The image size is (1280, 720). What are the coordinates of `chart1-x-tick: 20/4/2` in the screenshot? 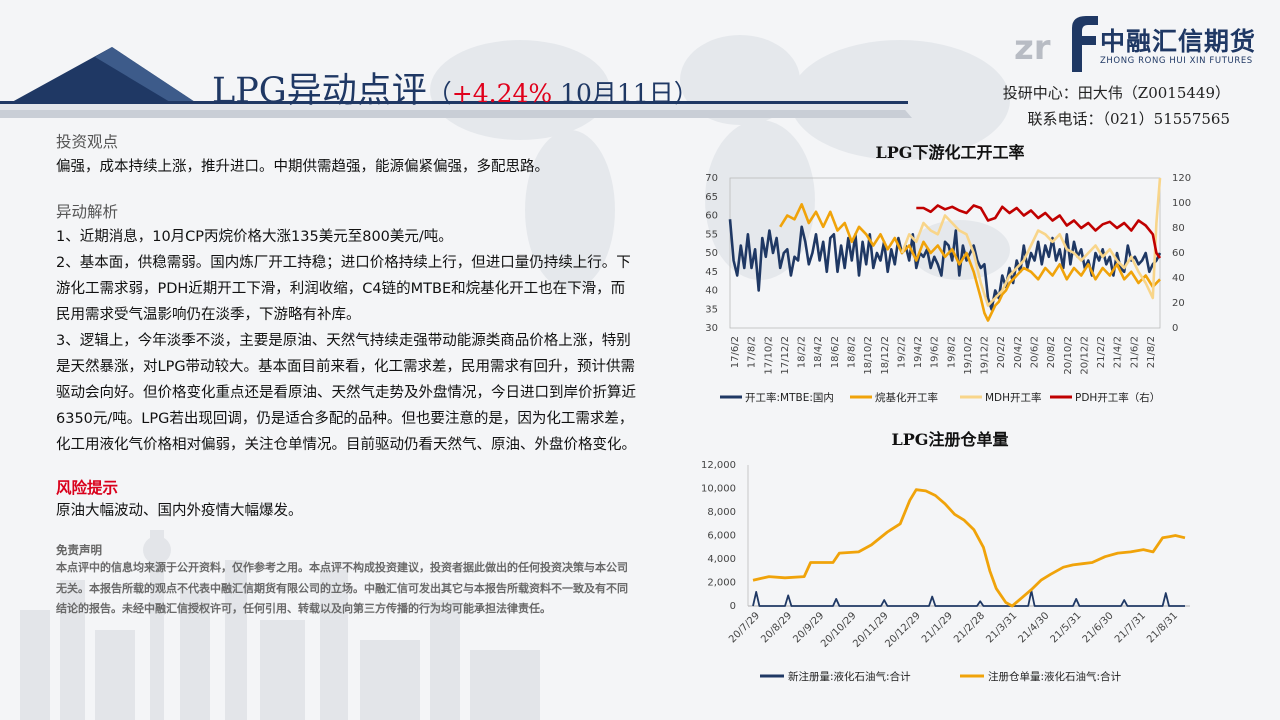 It's located at (1018, 352).